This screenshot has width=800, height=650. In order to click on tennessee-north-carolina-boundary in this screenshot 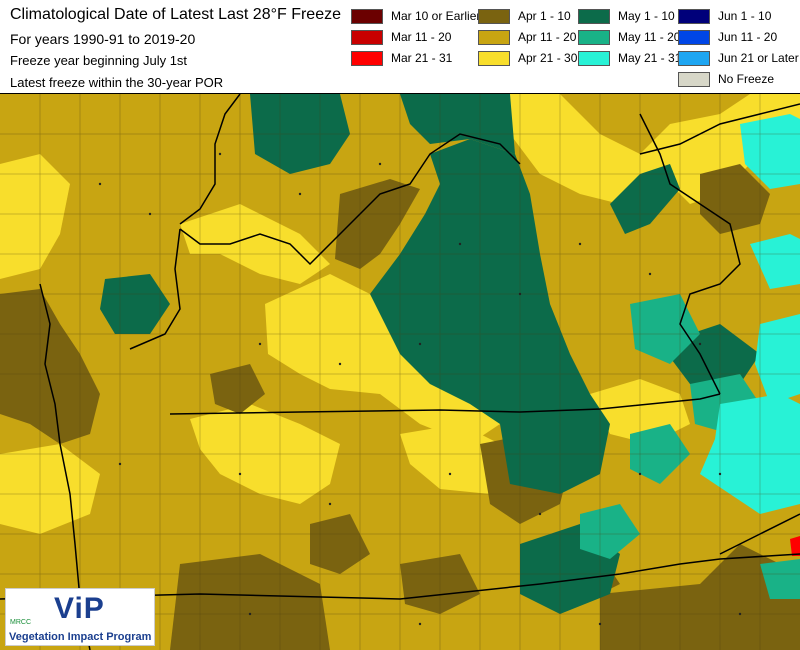, I will do `click(759, 534)`.